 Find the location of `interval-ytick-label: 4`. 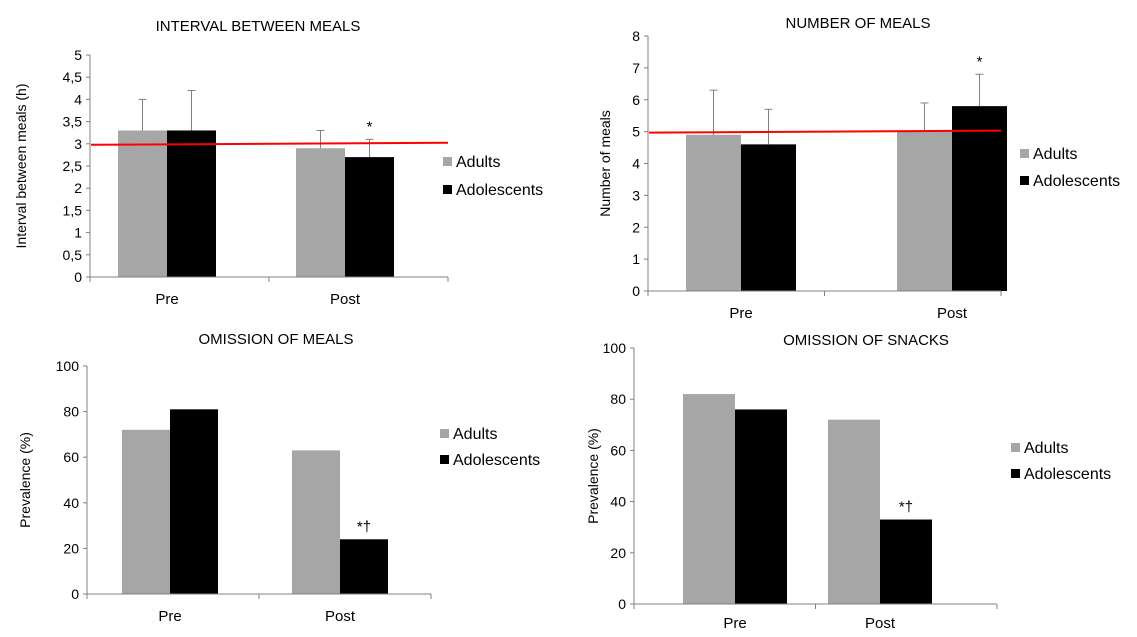

interval-ytick-label: 4 is located at coordinates (78, 99).